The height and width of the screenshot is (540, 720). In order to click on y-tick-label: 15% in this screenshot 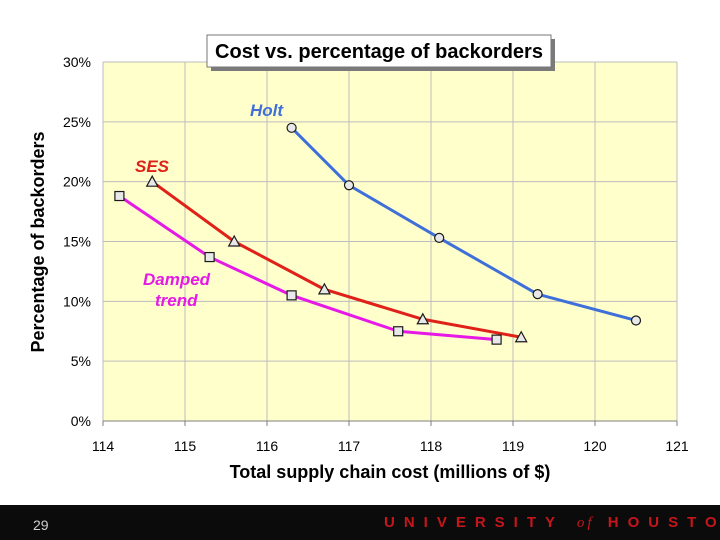, I will do `click(77, 242)`.